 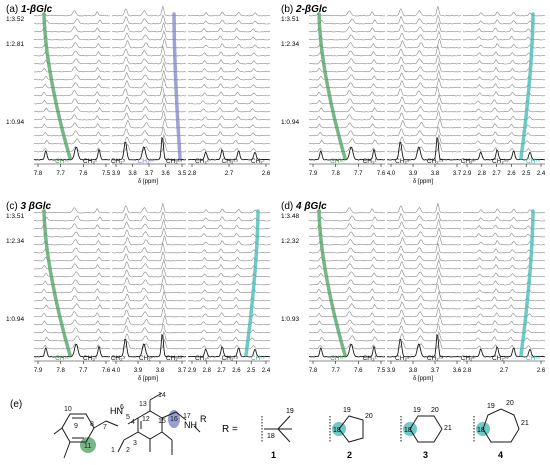 I want to click on r-equals: R =, so click(x=230, y=429).